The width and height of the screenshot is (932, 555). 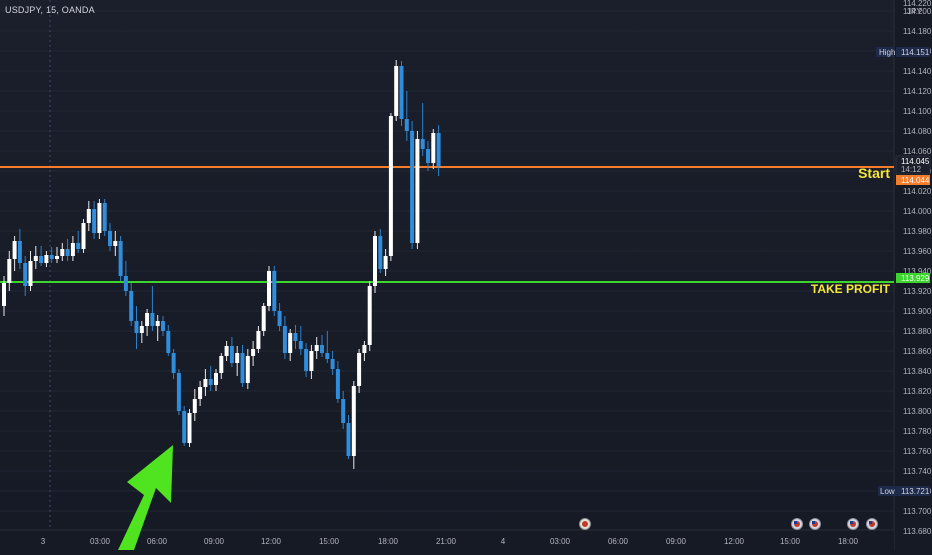 What do you see at coordinates (915, 278) in the screenshot?
I see `take-profit-price-tag: 113.929` at bounding box center [915, 278].